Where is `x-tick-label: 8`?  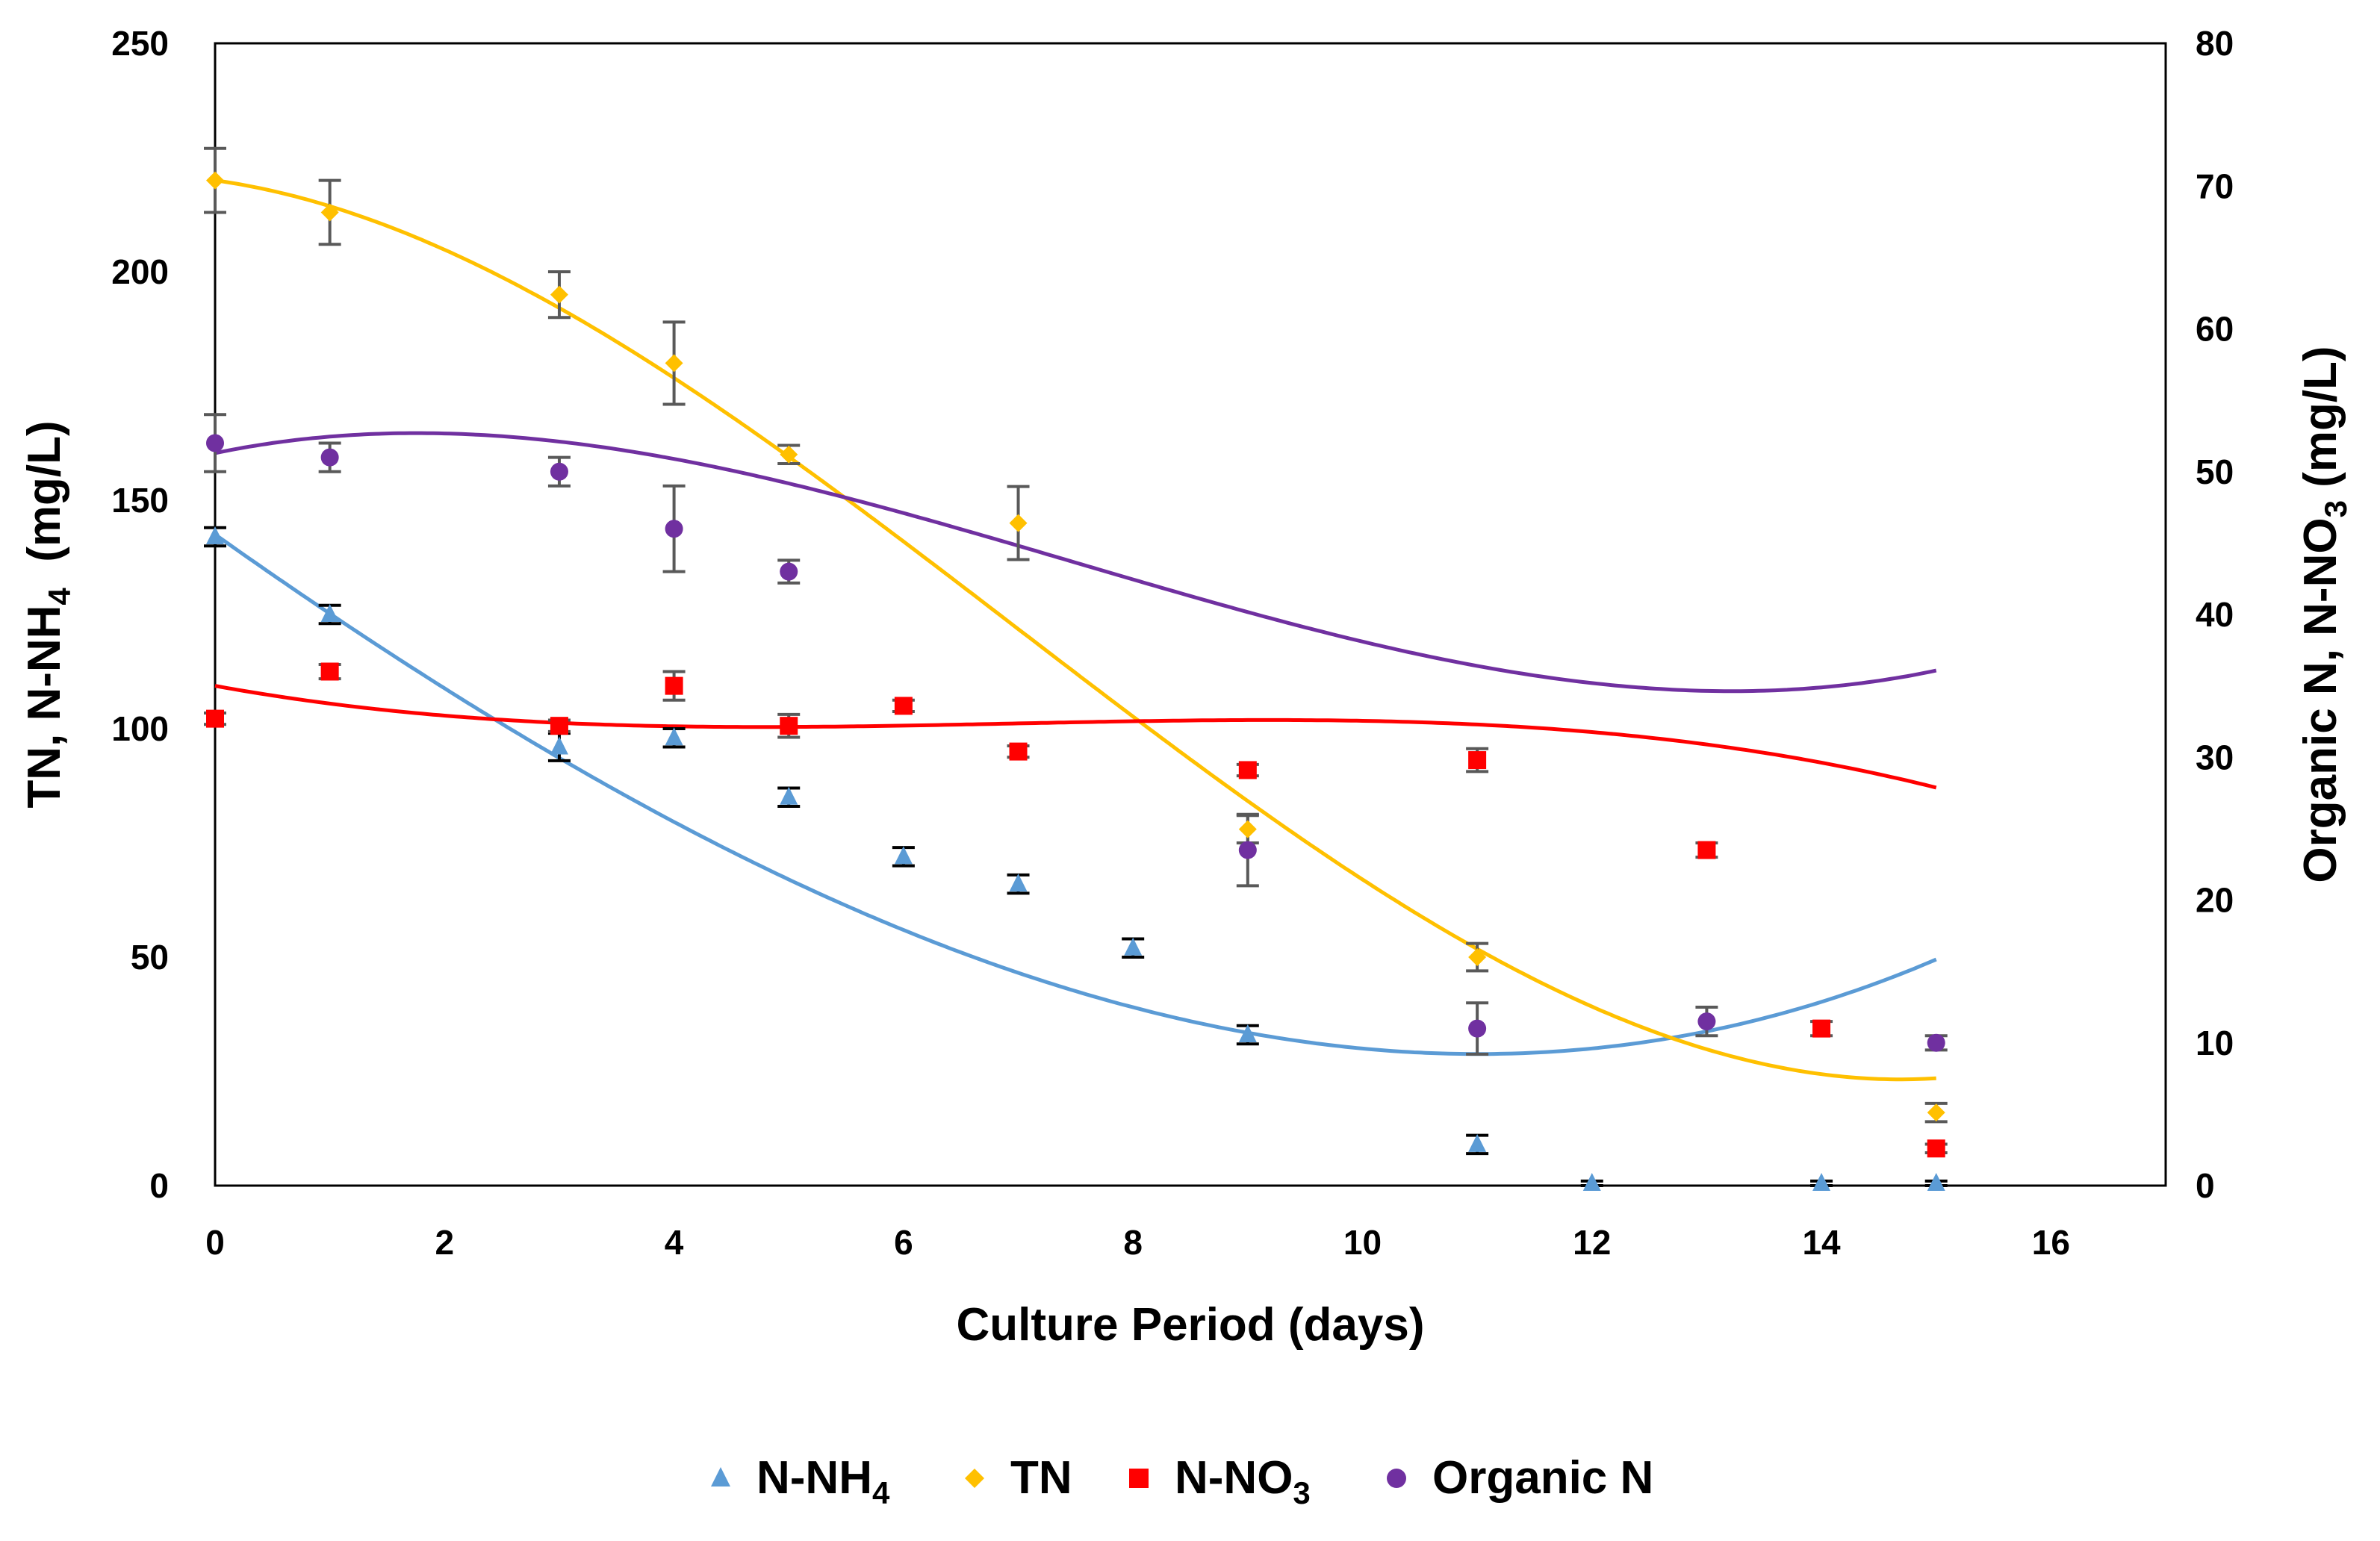 x-tick-label: 8 is located at coordinates (1133, 1242).